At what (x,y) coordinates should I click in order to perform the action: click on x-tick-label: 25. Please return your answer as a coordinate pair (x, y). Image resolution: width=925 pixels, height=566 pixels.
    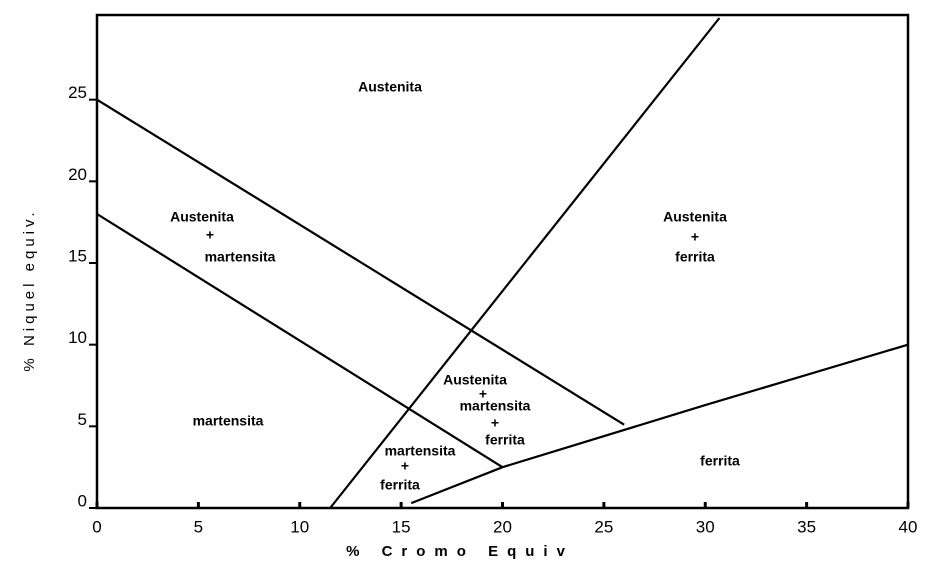
    Looking at the image, I should click on (603, 526).